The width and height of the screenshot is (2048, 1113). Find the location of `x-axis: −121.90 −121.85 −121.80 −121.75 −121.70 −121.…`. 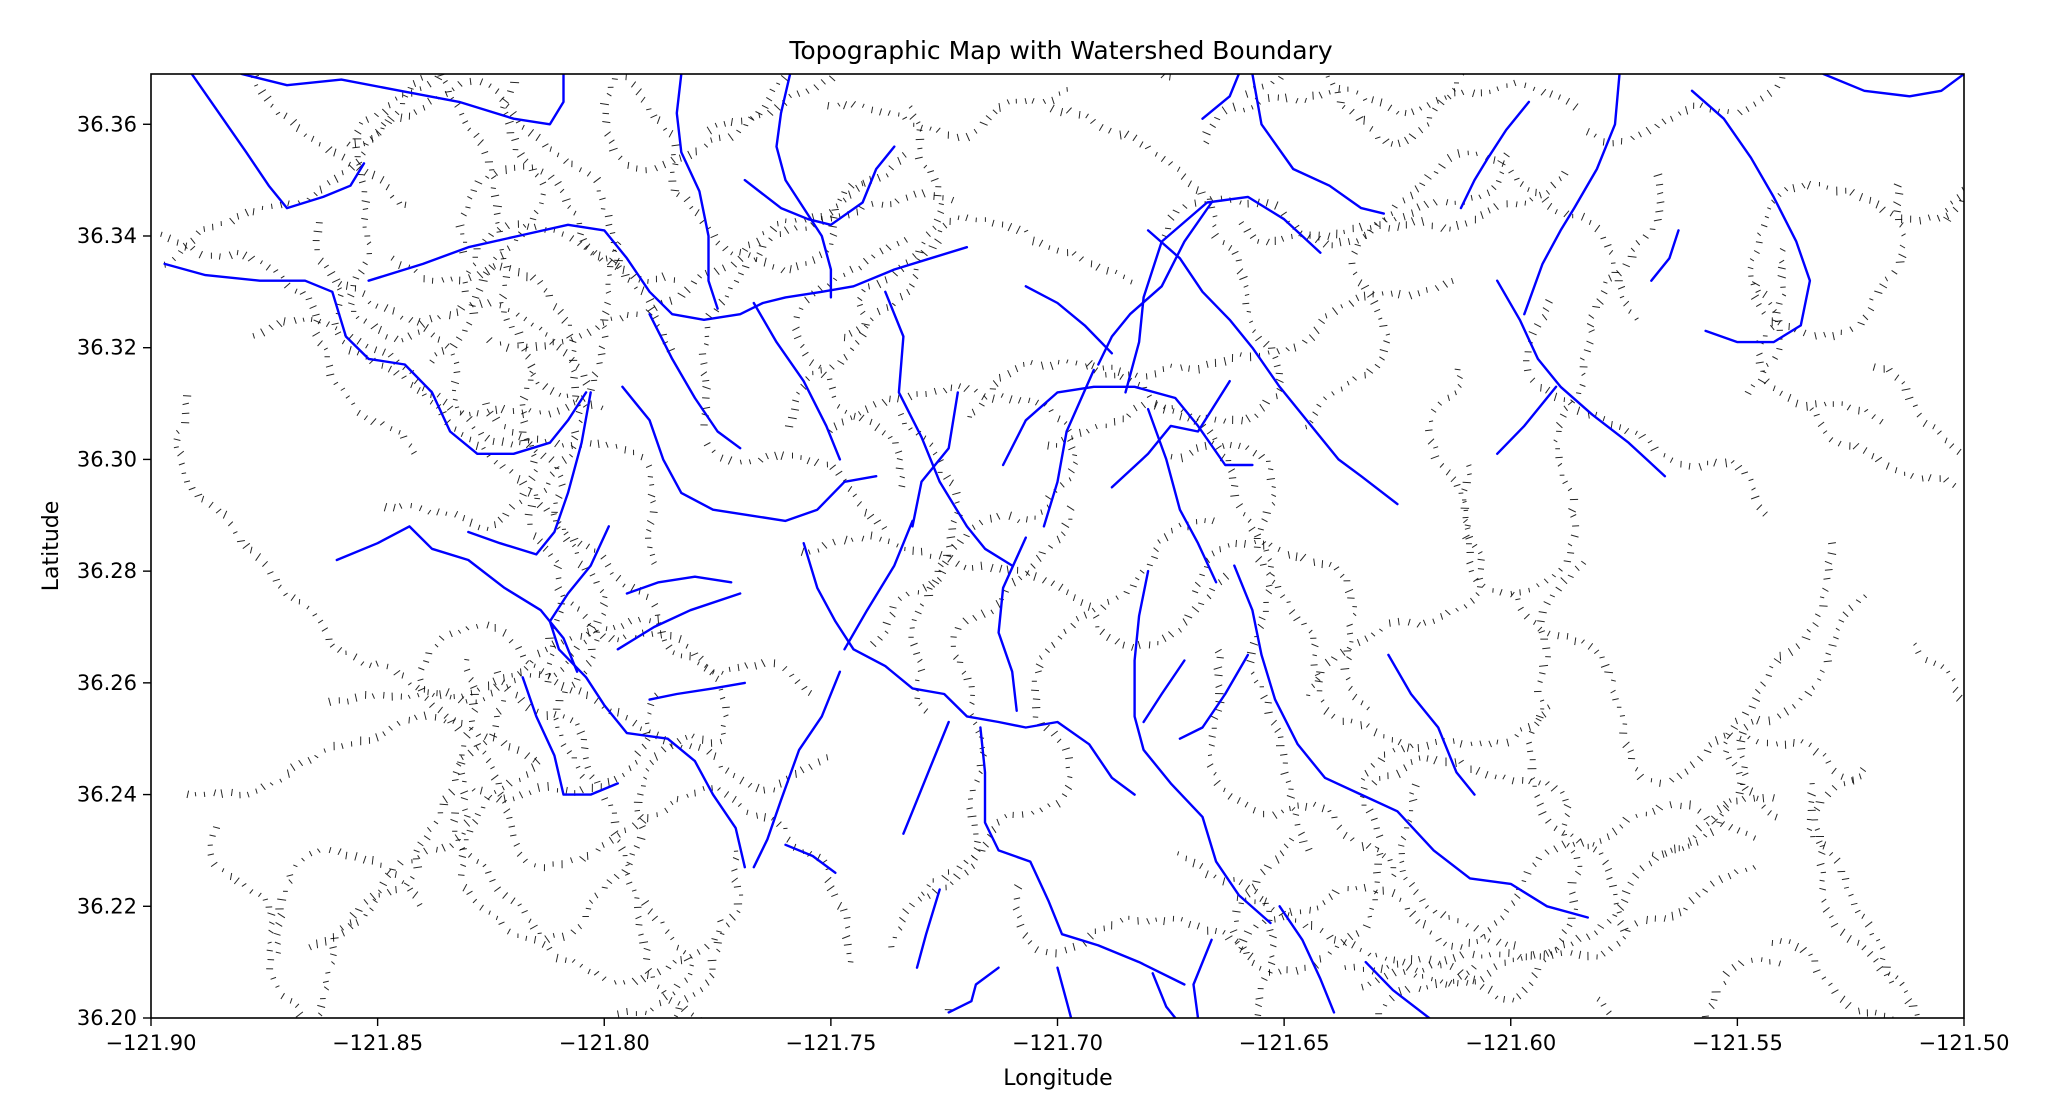

x-axis: −121.90 −121.85 −121.80 −121.75 −121.70 −121.… is located at coordinates (1057, 1036).